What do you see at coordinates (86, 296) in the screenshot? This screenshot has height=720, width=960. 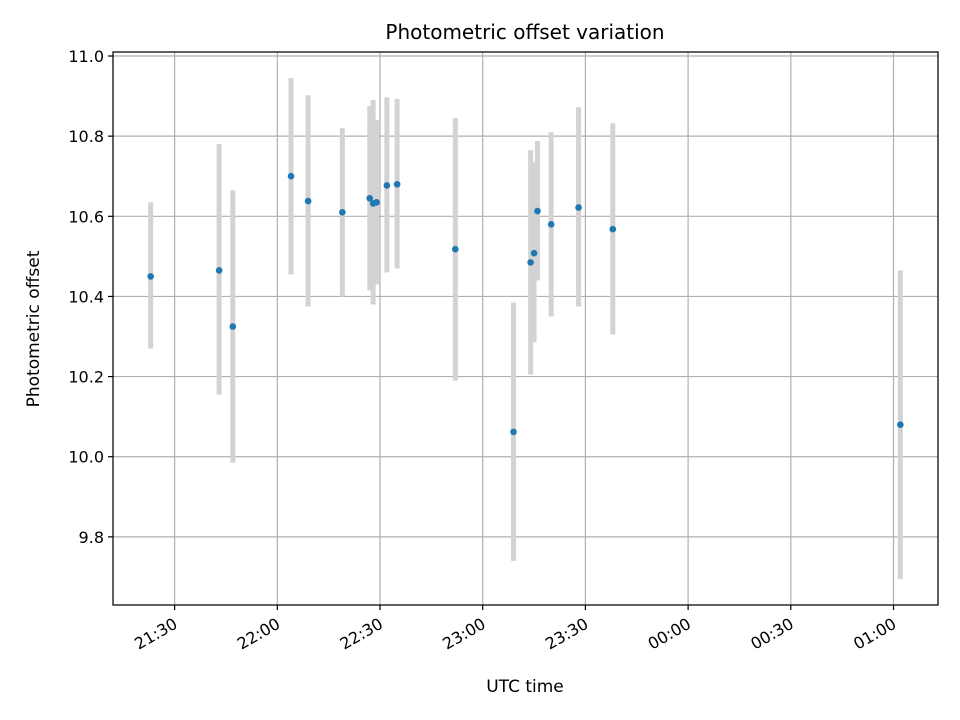 I see `y-tick-label: 10.4` at bounding box center [86, 296].